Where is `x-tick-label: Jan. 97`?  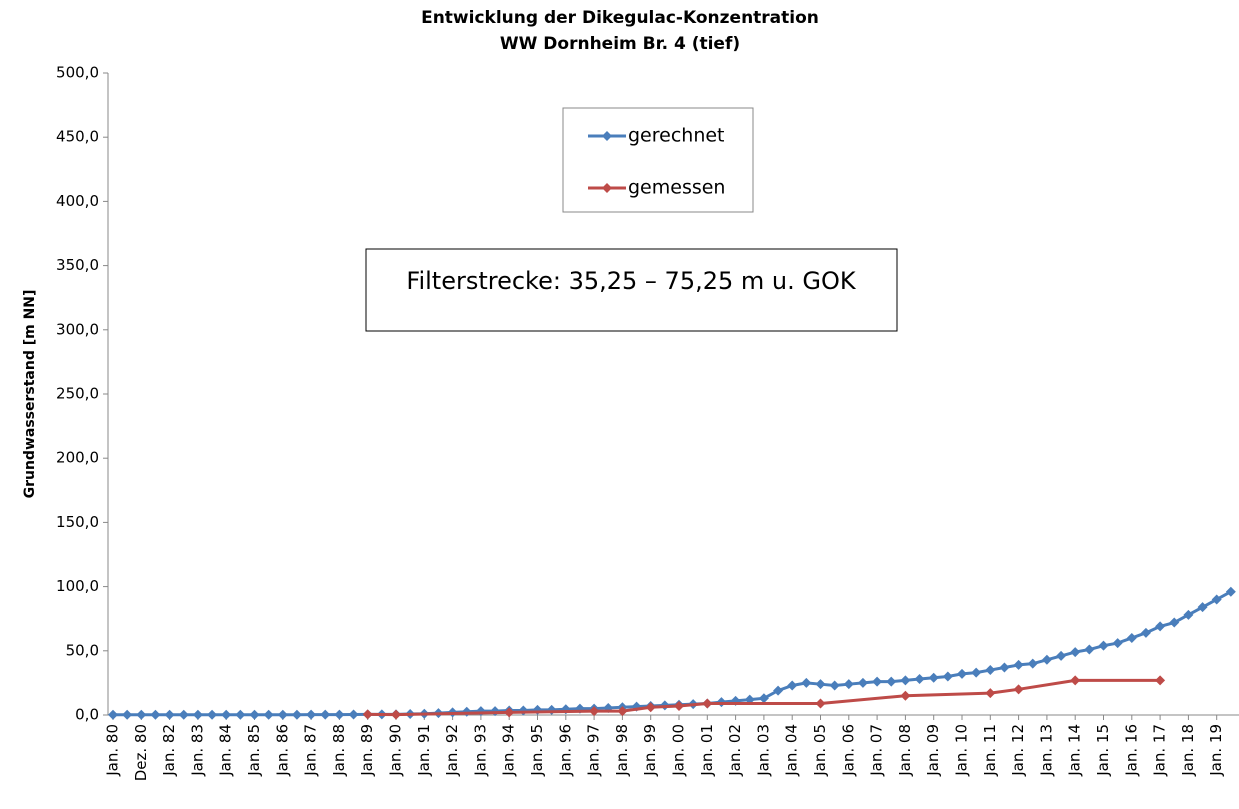 x-tick-label: Jan. 97 is located at coordinates (594, 750).